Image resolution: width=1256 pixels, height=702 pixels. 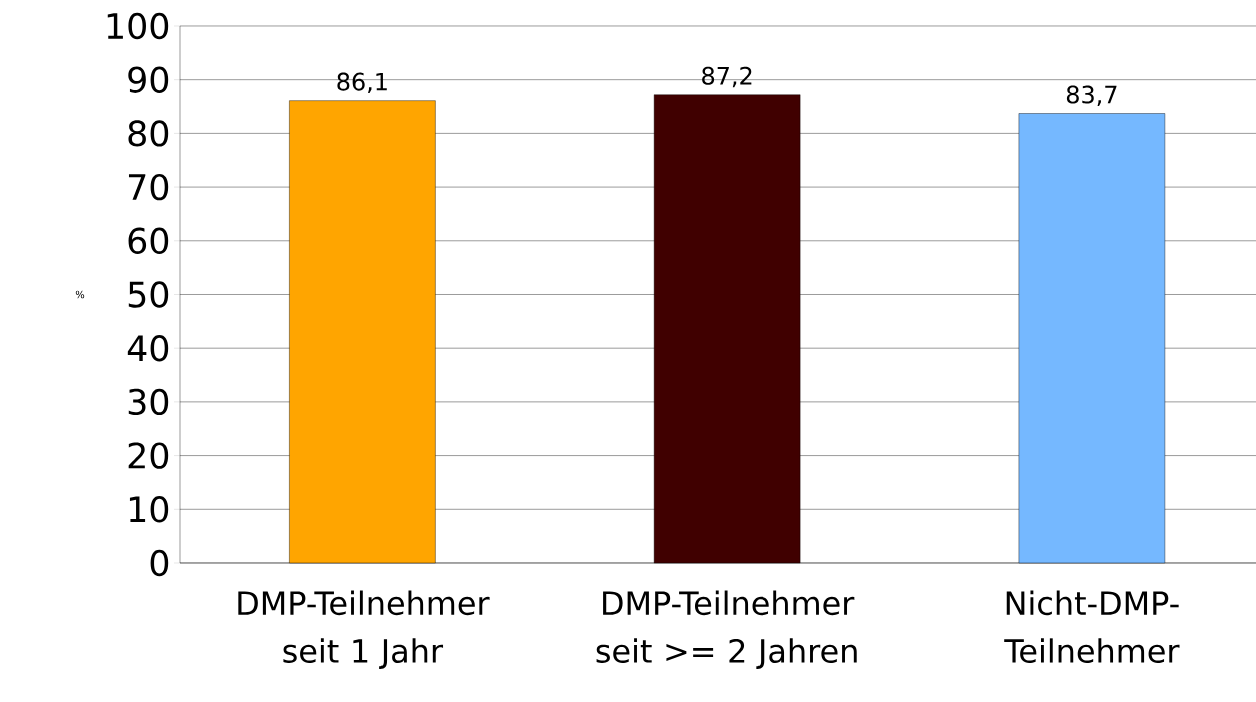 I want to click on y-tick-label: 90, so click(x=148, y=79).